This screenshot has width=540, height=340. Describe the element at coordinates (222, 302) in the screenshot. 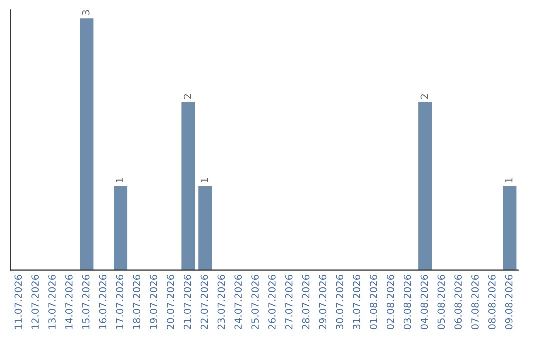

I see `x-tick-label: 23.07.2026` at that location.